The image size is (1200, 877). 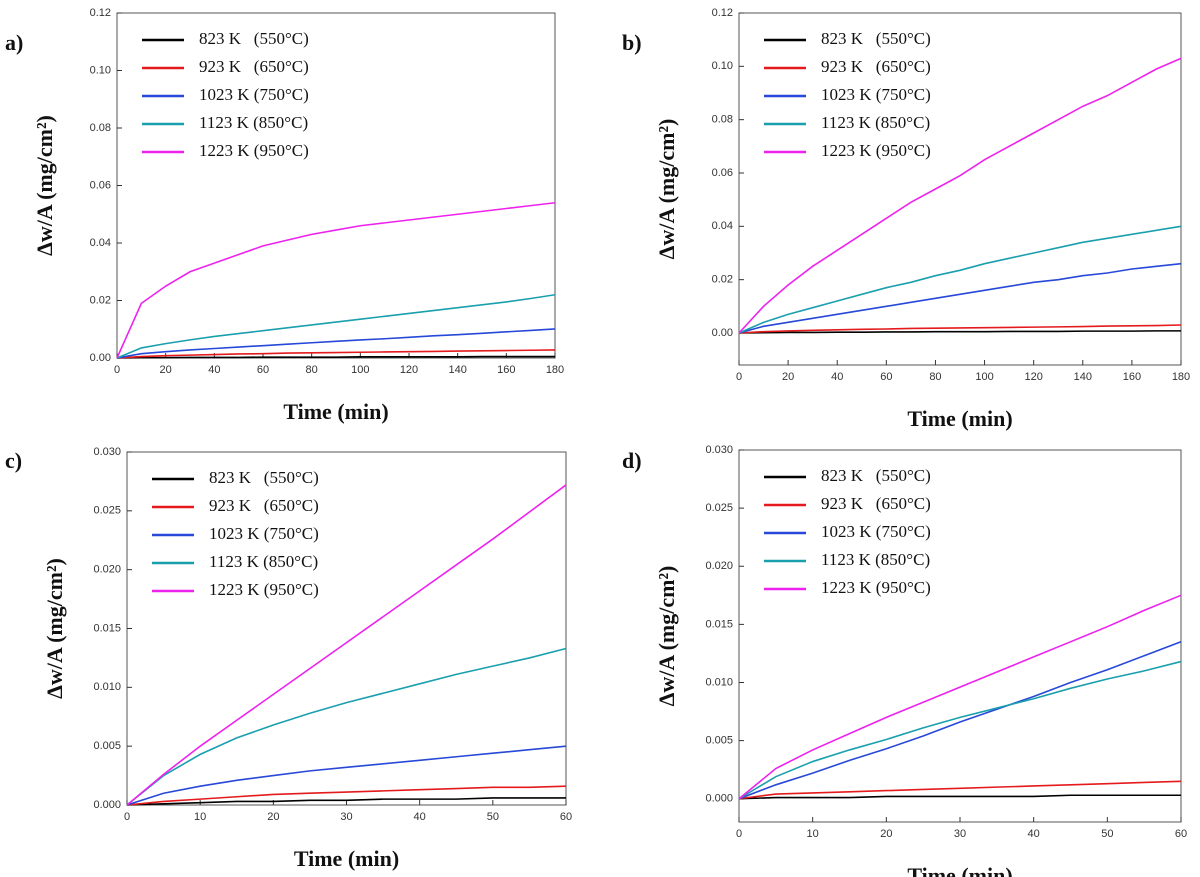 I want to click on y-tick-label: 0.015, so click(x=719, y=624).